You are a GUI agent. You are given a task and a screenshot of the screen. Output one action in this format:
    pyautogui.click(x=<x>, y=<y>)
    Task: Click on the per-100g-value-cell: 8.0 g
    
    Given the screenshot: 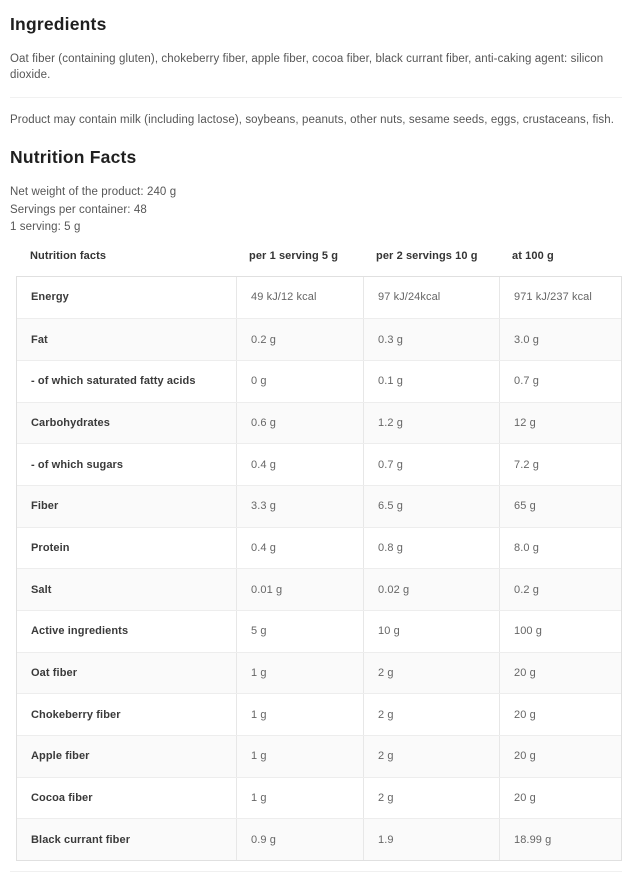 What is the action you would take?
    pyautogui.click(x=560, y=548)
    